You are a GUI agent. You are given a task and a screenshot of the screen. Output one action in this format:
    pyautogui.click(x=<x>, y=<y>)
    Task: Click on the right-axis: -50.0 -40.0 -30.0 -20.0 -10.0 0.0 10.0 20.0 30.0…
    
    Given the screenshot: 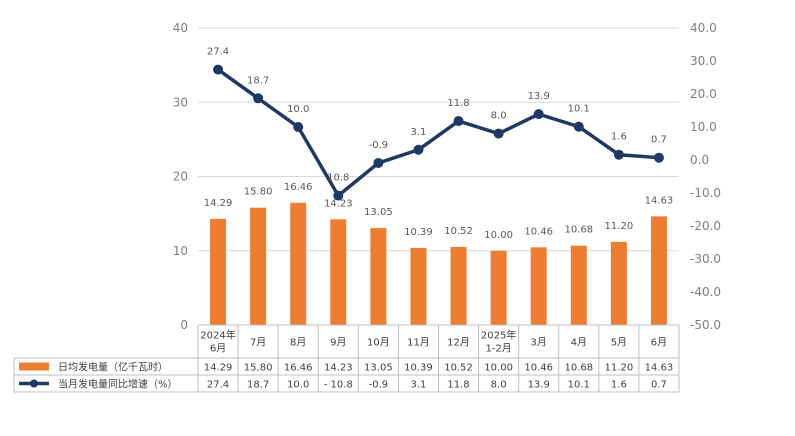 What is the action you would take?
    pyautogui.click(x=705, y=176)
    